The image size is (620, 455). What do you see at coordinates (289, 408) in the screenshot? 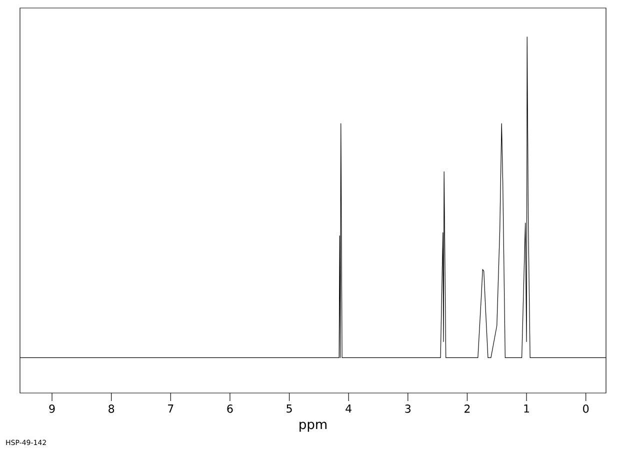
I see `x-tick-label: 5` at bounding box center [289, 408].